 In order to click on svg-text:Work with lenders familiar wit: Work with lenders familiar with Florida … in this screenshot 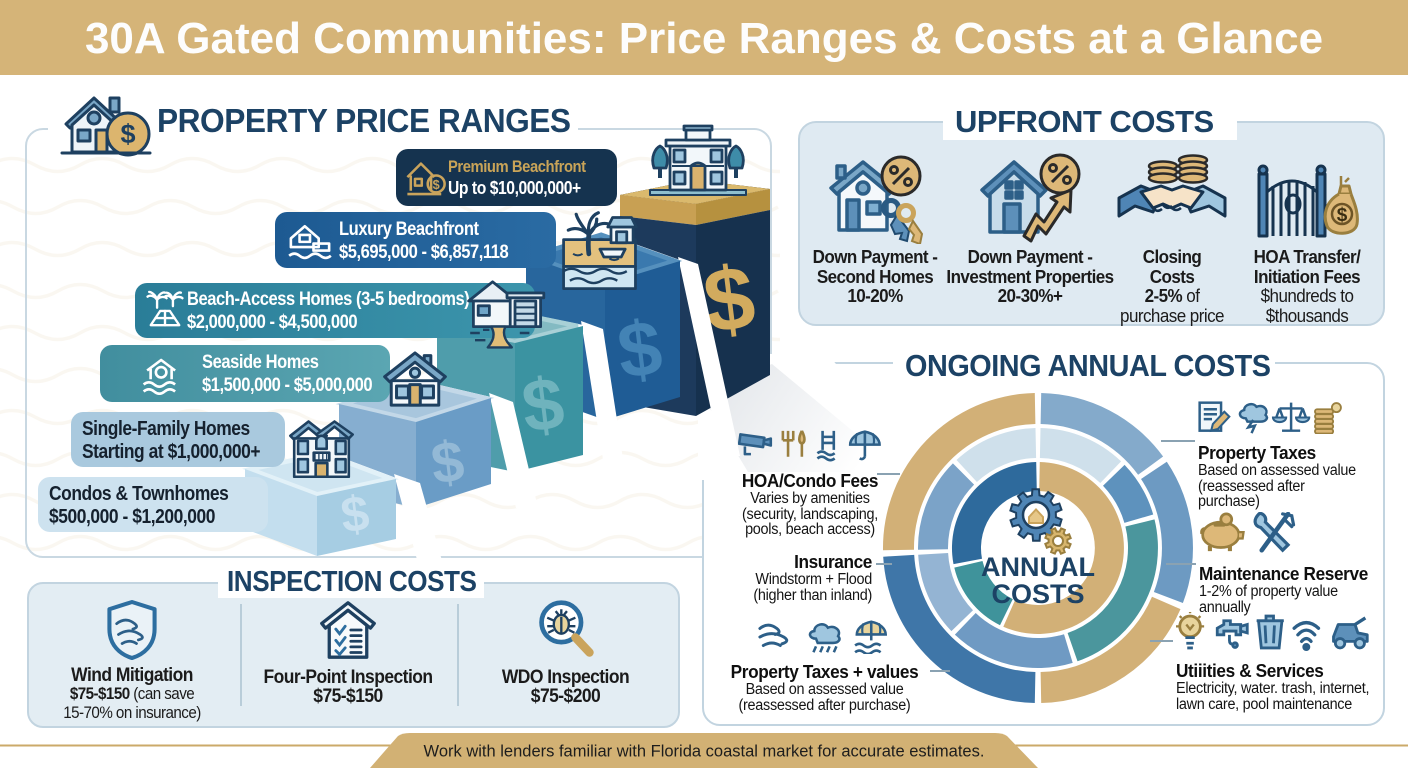, I will do `click(704, 752)`.